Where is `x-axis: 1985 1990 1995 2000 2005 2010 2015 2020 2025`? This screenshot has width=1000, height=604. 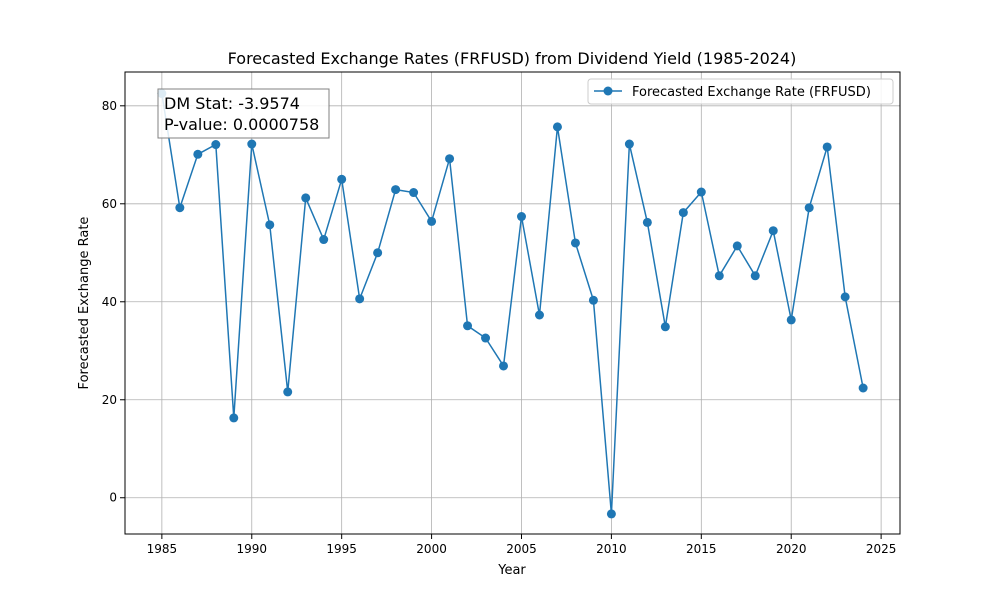
x-axis: 1985 1990 1995 2000 2005 2010 2015 2020 2025 is located at coordinates (522, 545).